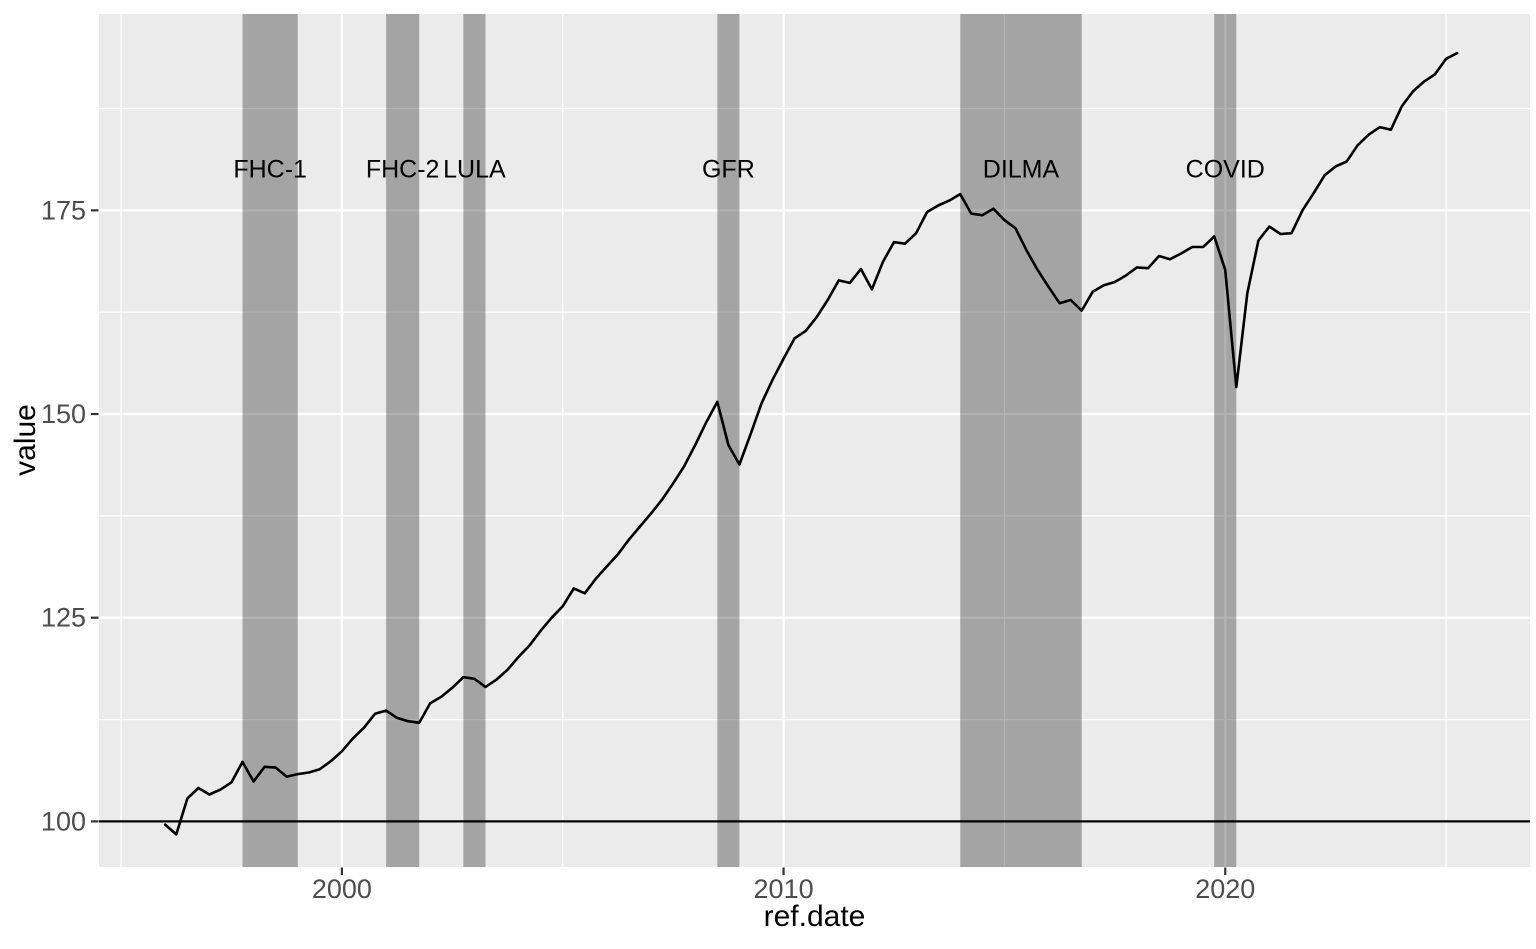 This screenshot has height=949, width=1536. I want to click on band-label-lula: LULA, so click(474, 170).